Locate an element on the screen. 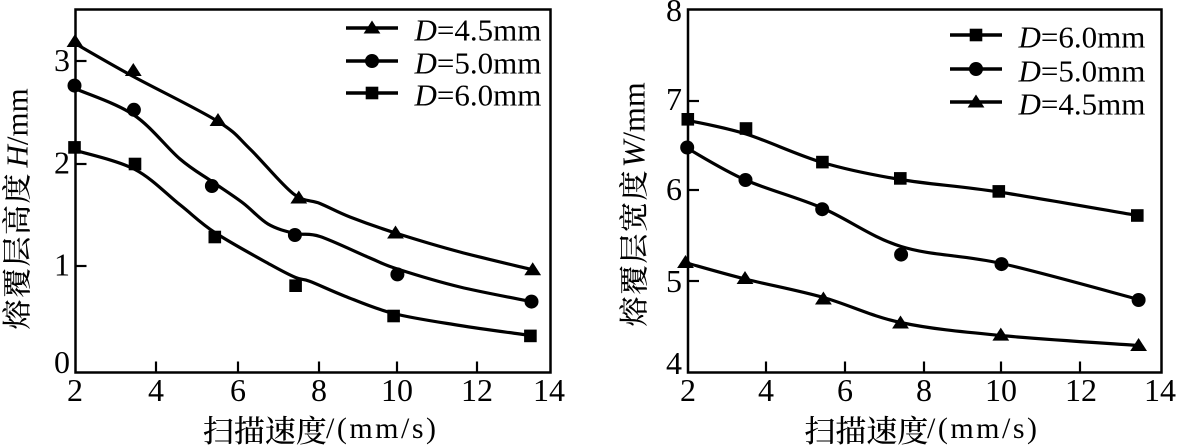 This screenshot has width=1177, height=446. svg-text: W/mm is located at coordinates (634, 124).